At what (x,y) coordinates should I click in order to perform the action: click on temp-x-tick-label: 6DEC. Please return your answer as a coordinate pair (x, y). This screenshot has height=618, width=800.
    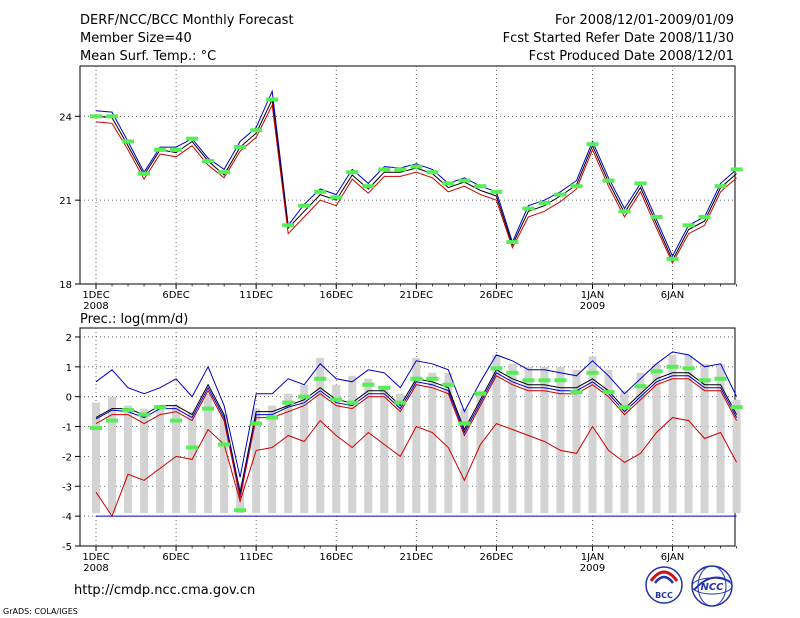
    Looking at the image, I should click on (175, 295).